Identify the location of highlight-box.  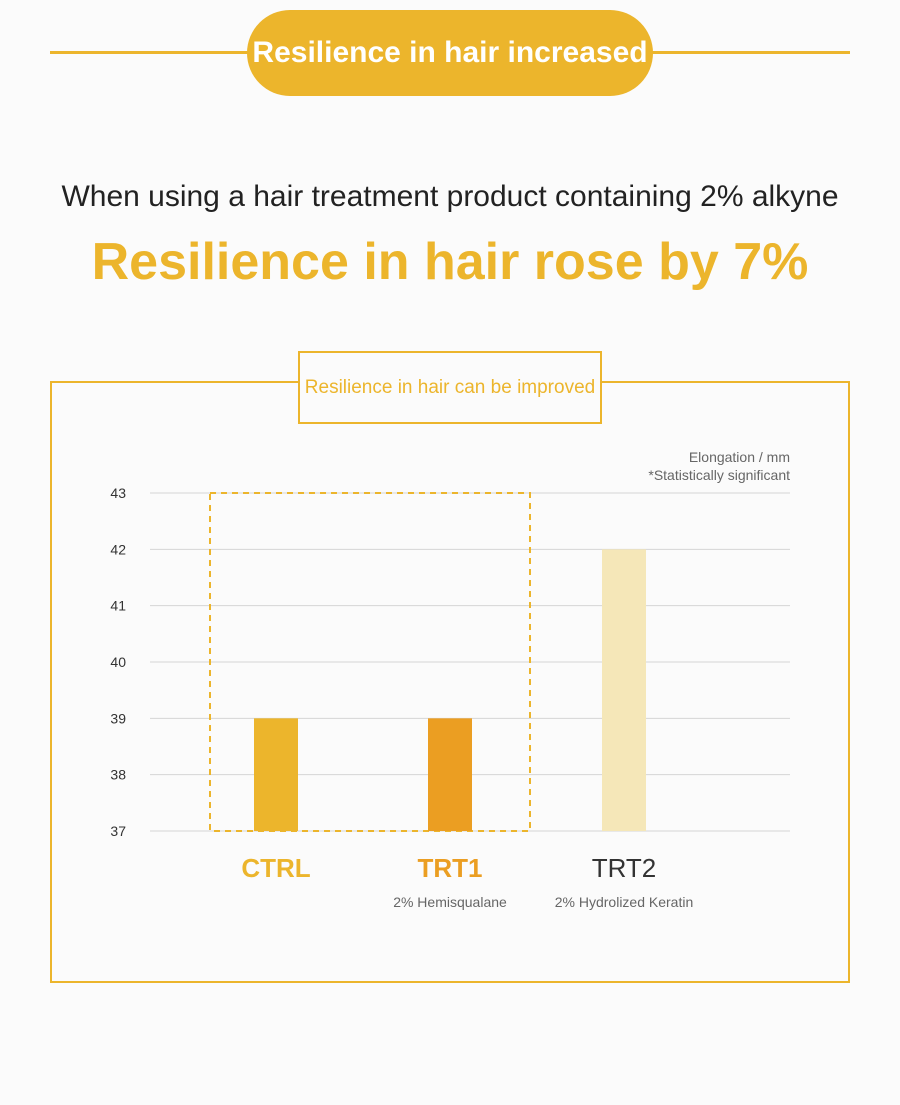
(370, 662).